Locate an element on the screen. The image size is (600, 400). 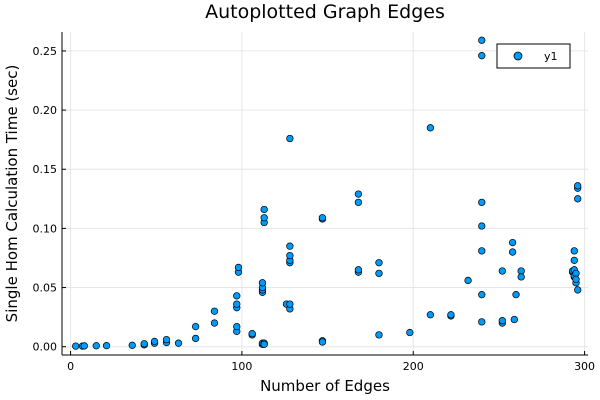
x-axis-label: Number of Edges is located at coordinates (325, 386).